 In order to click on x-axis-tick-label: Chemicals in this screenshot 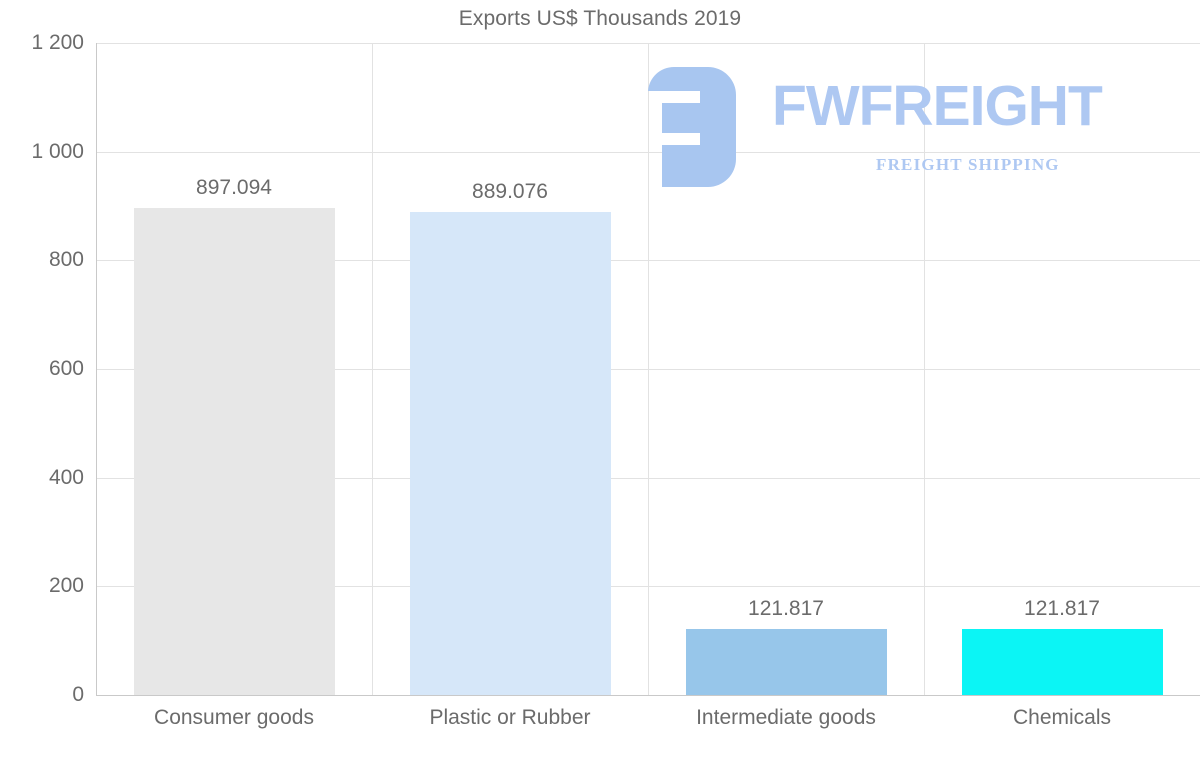, I will do `click(1062, 717)`.